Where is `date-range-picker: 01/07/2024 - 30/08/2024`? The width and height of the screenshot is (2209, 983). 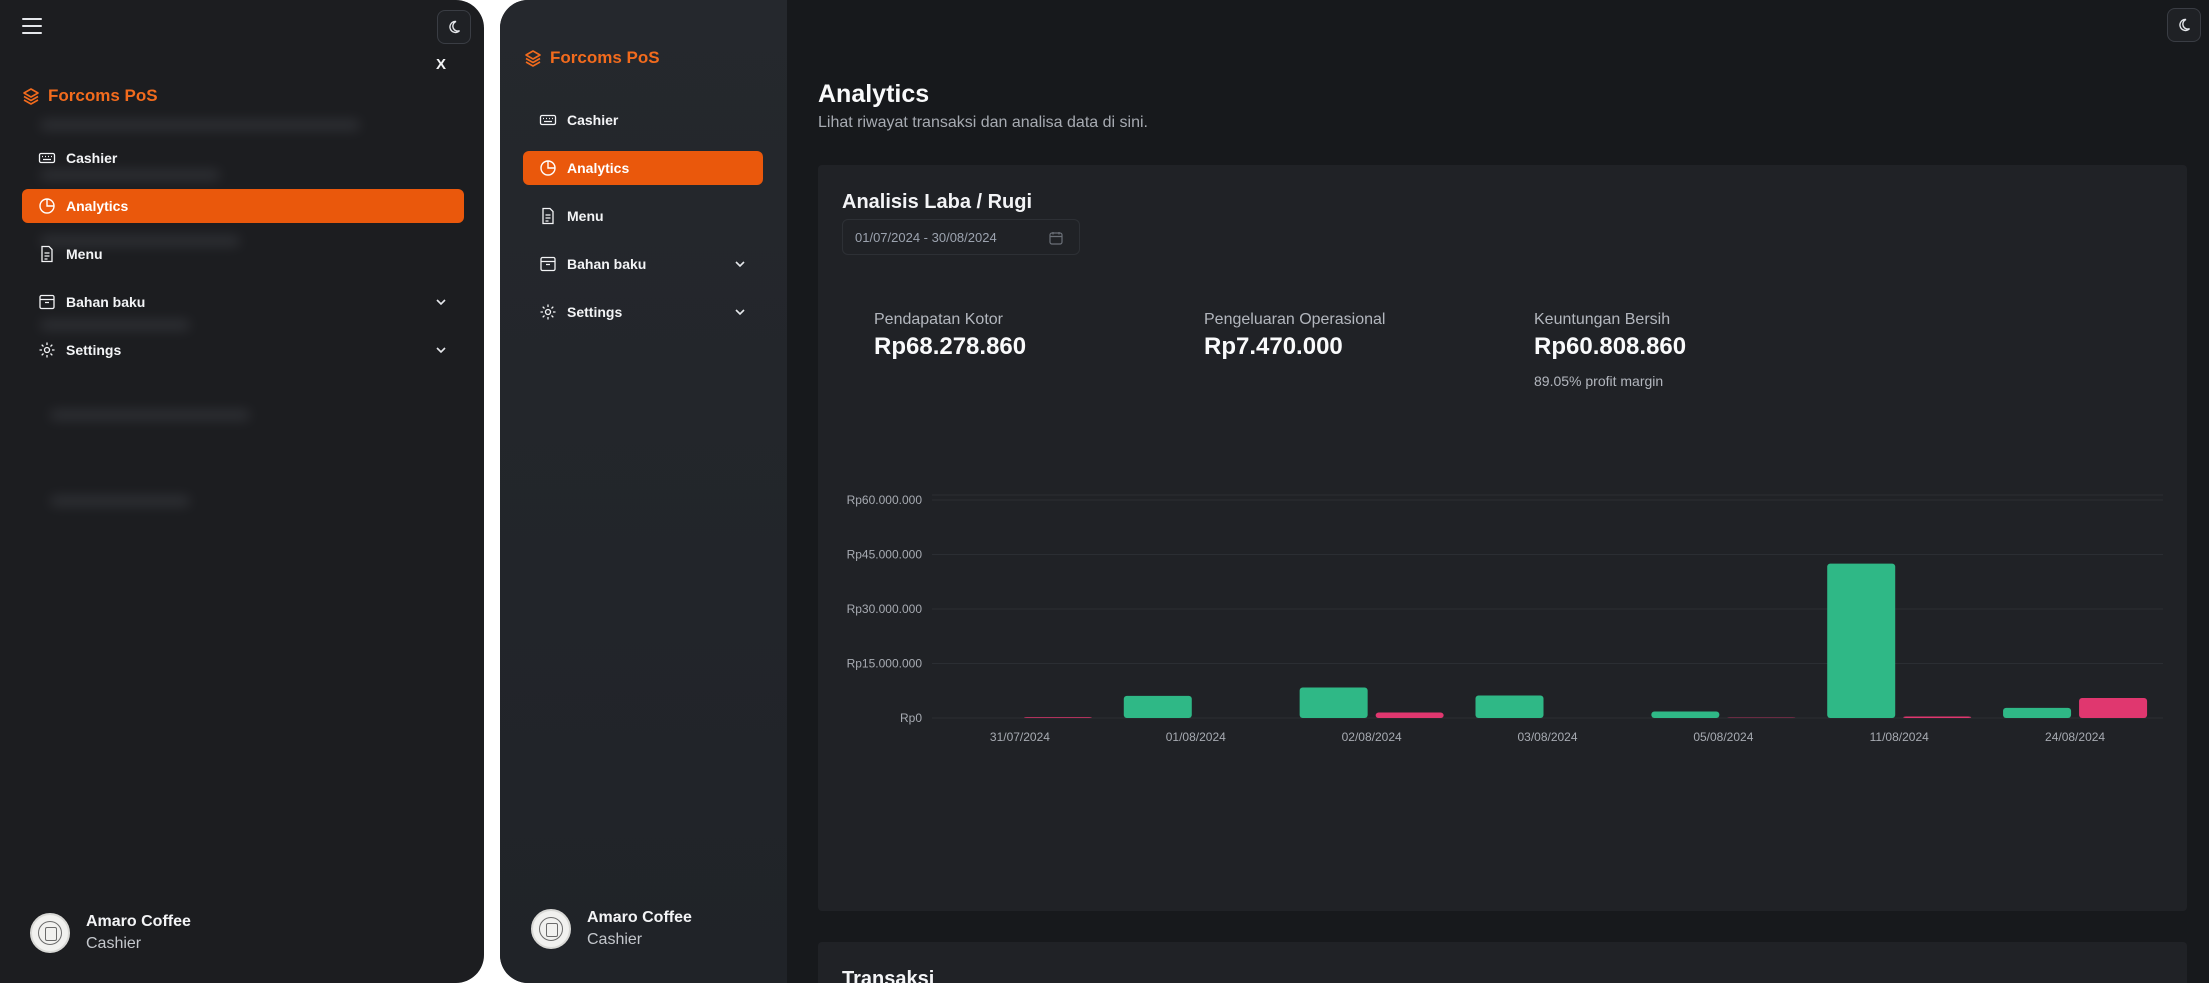 date-range-picker: 01/07/2024 - 30/08/2024 is located at coordinates (961, 237).